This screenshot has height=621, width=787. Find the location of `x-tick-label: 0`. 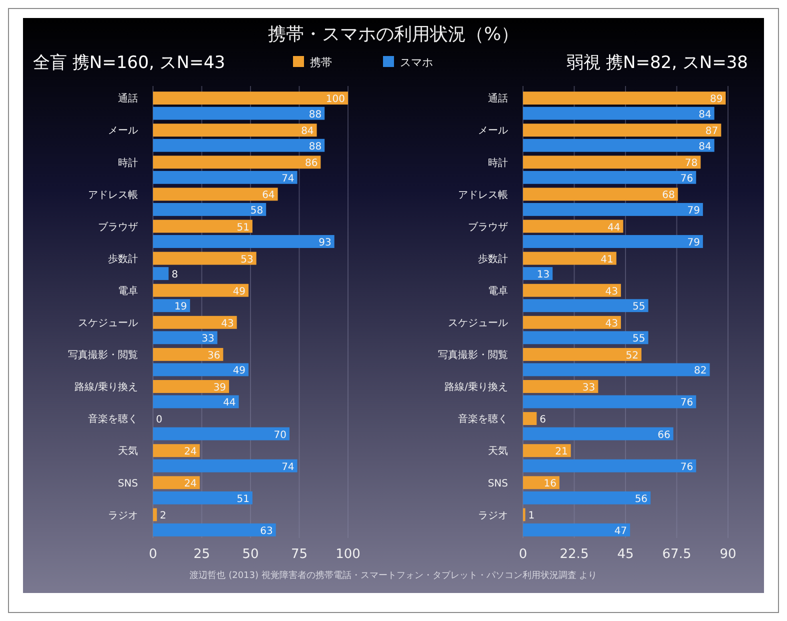

x-tick-label: 0 is located at coordinates (153, 554).